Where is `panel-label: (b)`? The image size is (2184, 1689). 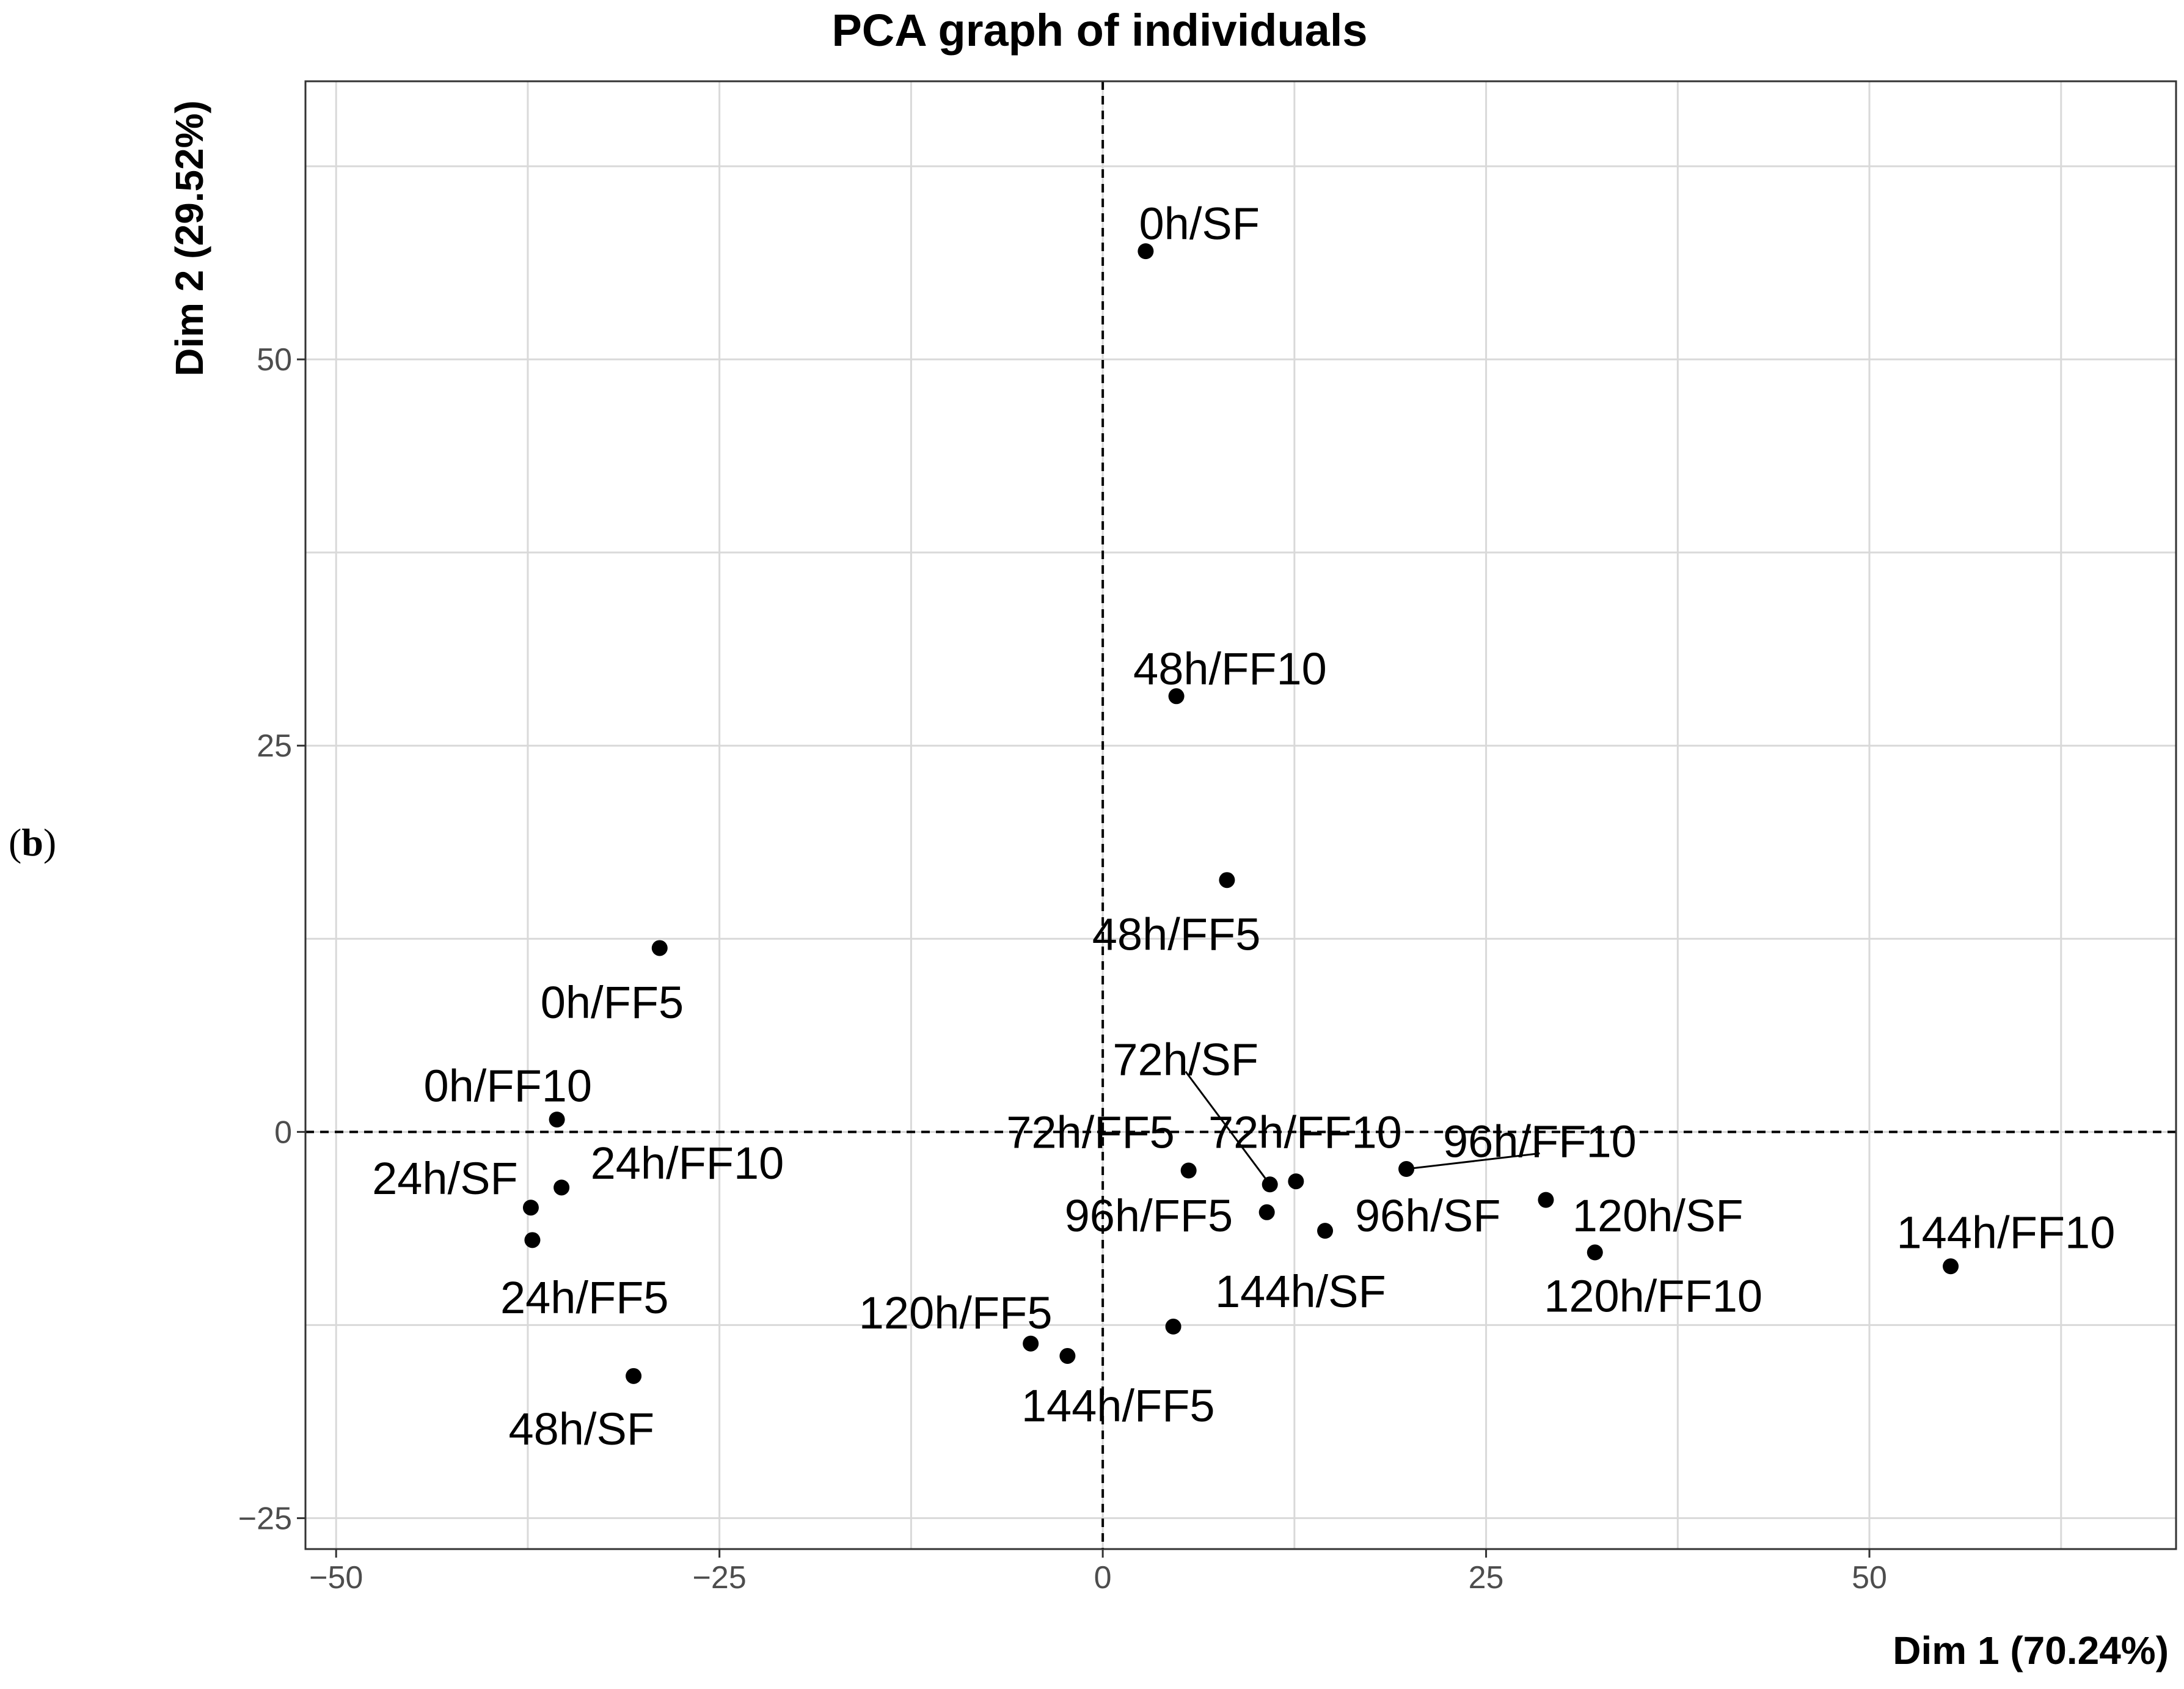 panel-label: (b) is located at coordinates (32, 842).